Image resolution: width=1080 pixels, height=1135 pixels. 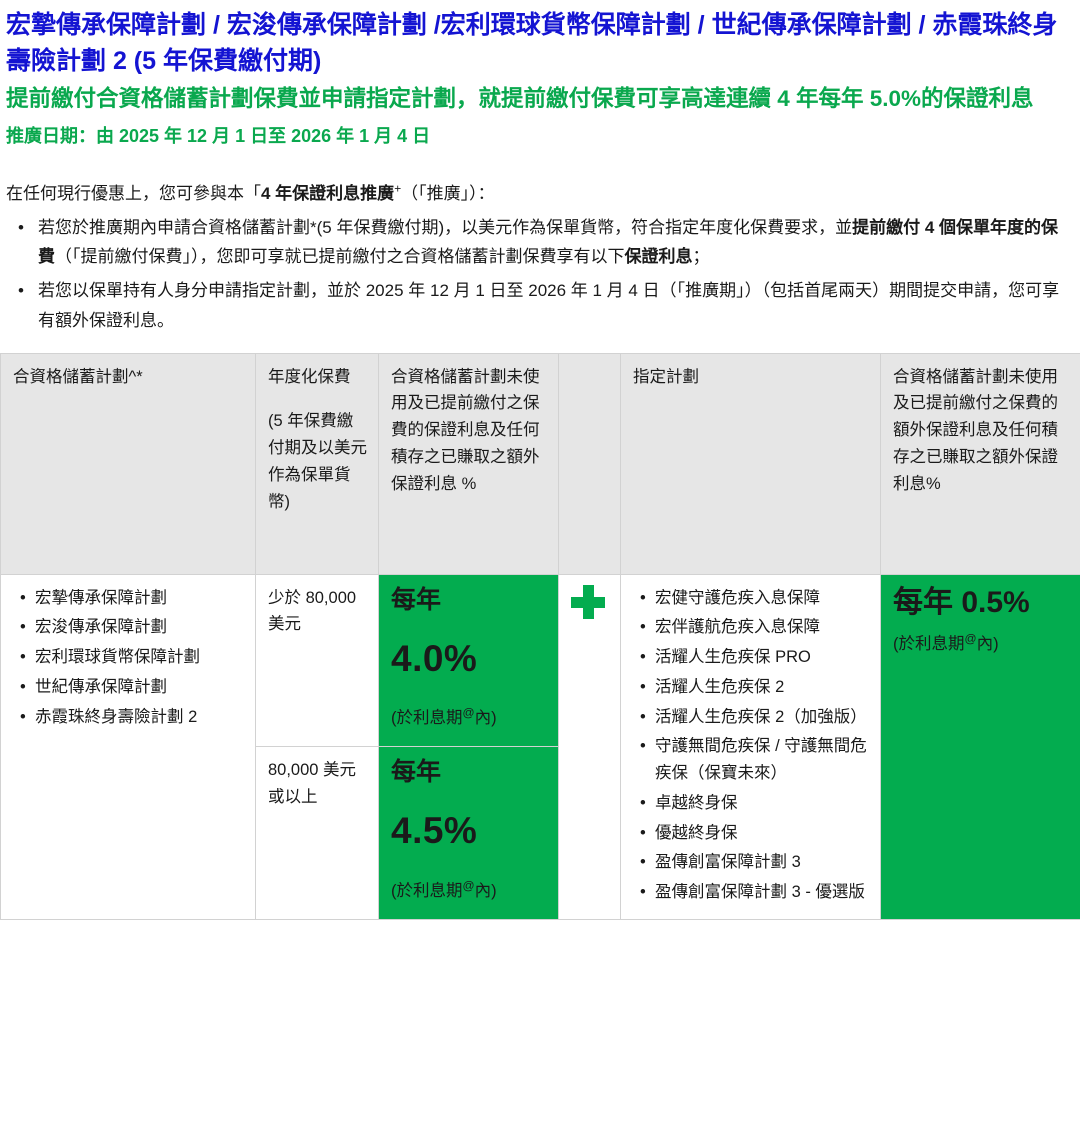 What do you see at coordinates (755, 598) in the screenshot?
I see `list-item: 宏健守護危疾入息保障` at bounding box center [755, 598].